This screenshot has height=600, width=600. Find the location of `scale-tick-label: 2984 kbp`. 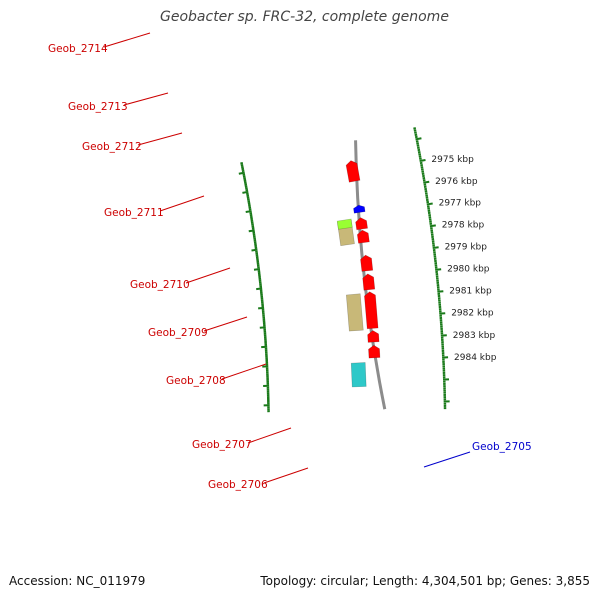

scale-tick-label: 2984 kbp is located at coordinates (475, 358).